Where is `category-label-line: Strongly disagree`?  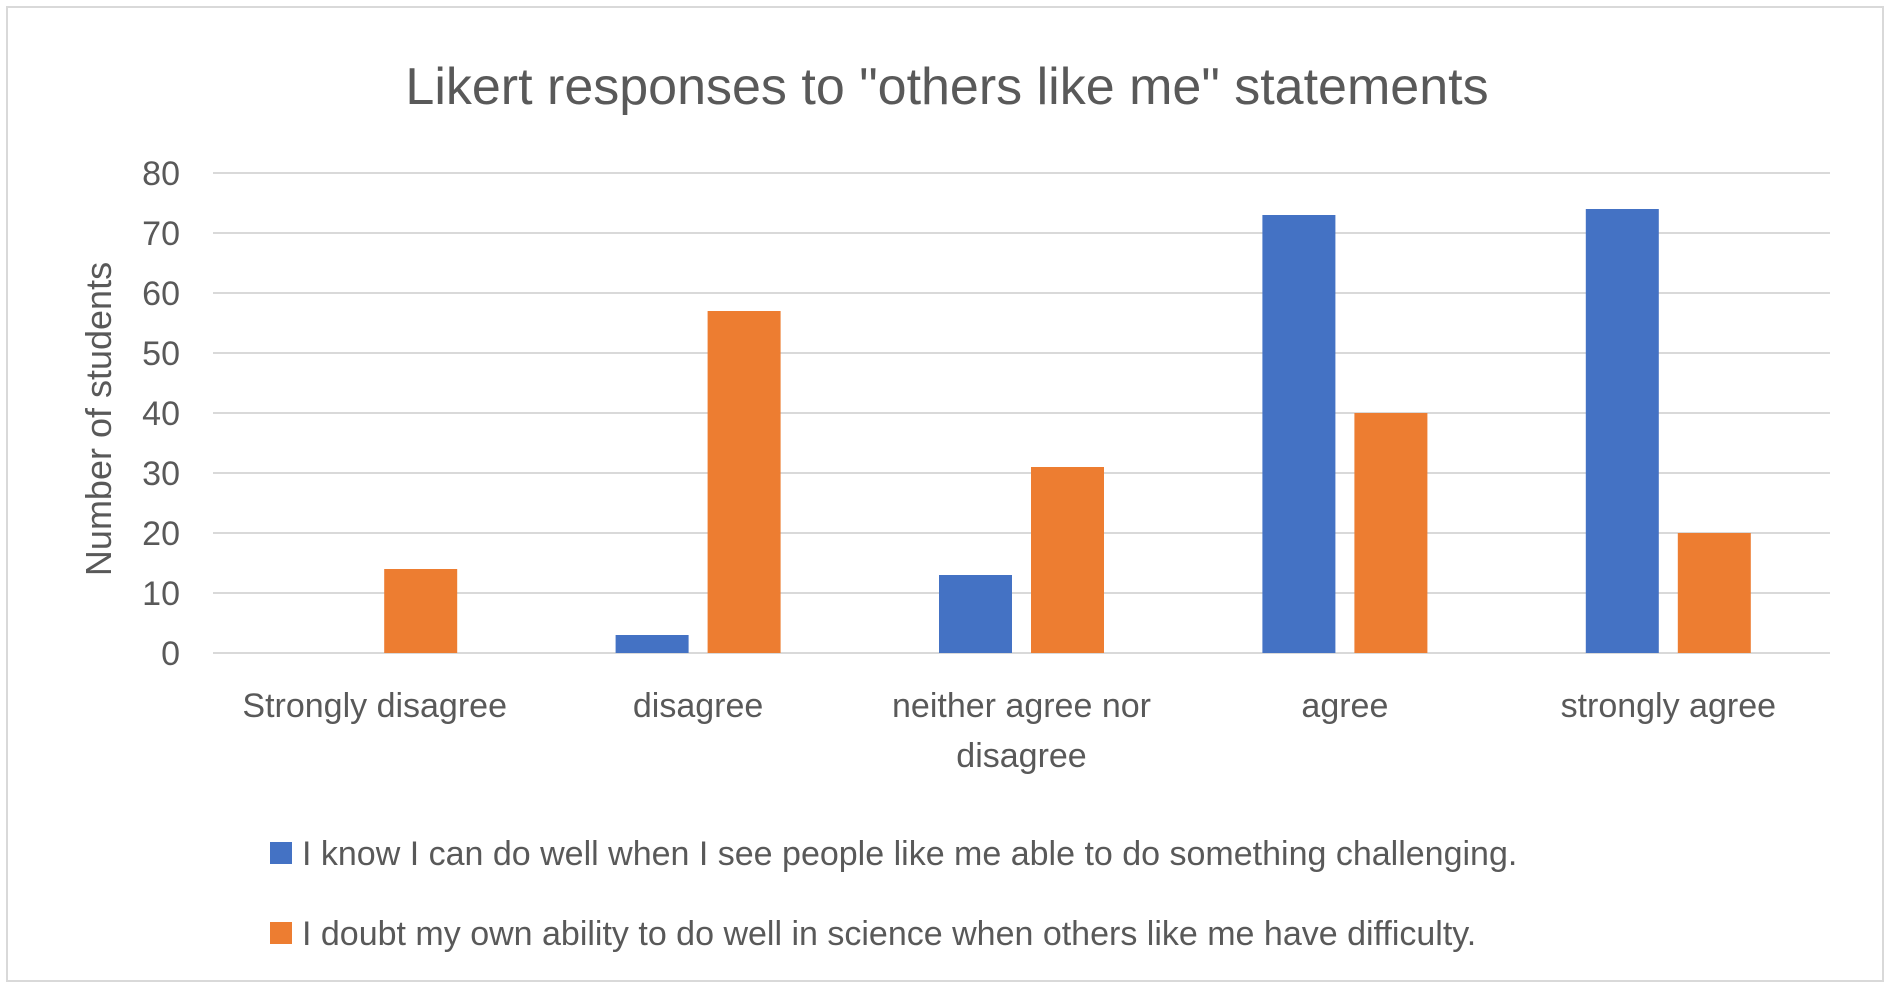
category-label-line: Strongly disagree is located at coordinates (374, 706).